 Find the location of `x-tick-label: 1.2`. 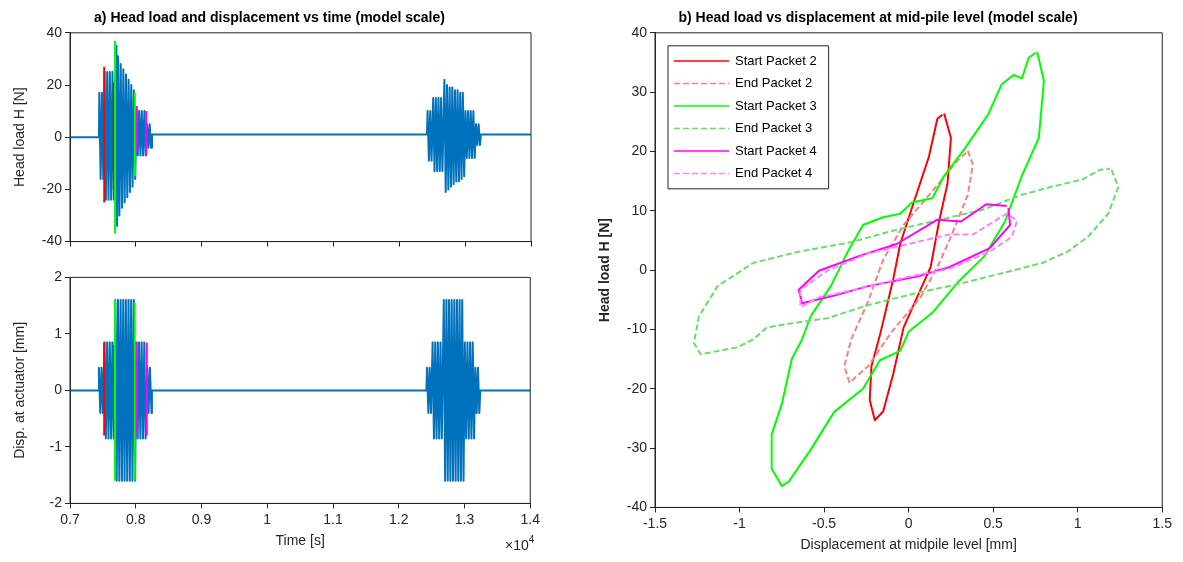

x-tick-label: 1.2 is located at coordinates (399, 518).